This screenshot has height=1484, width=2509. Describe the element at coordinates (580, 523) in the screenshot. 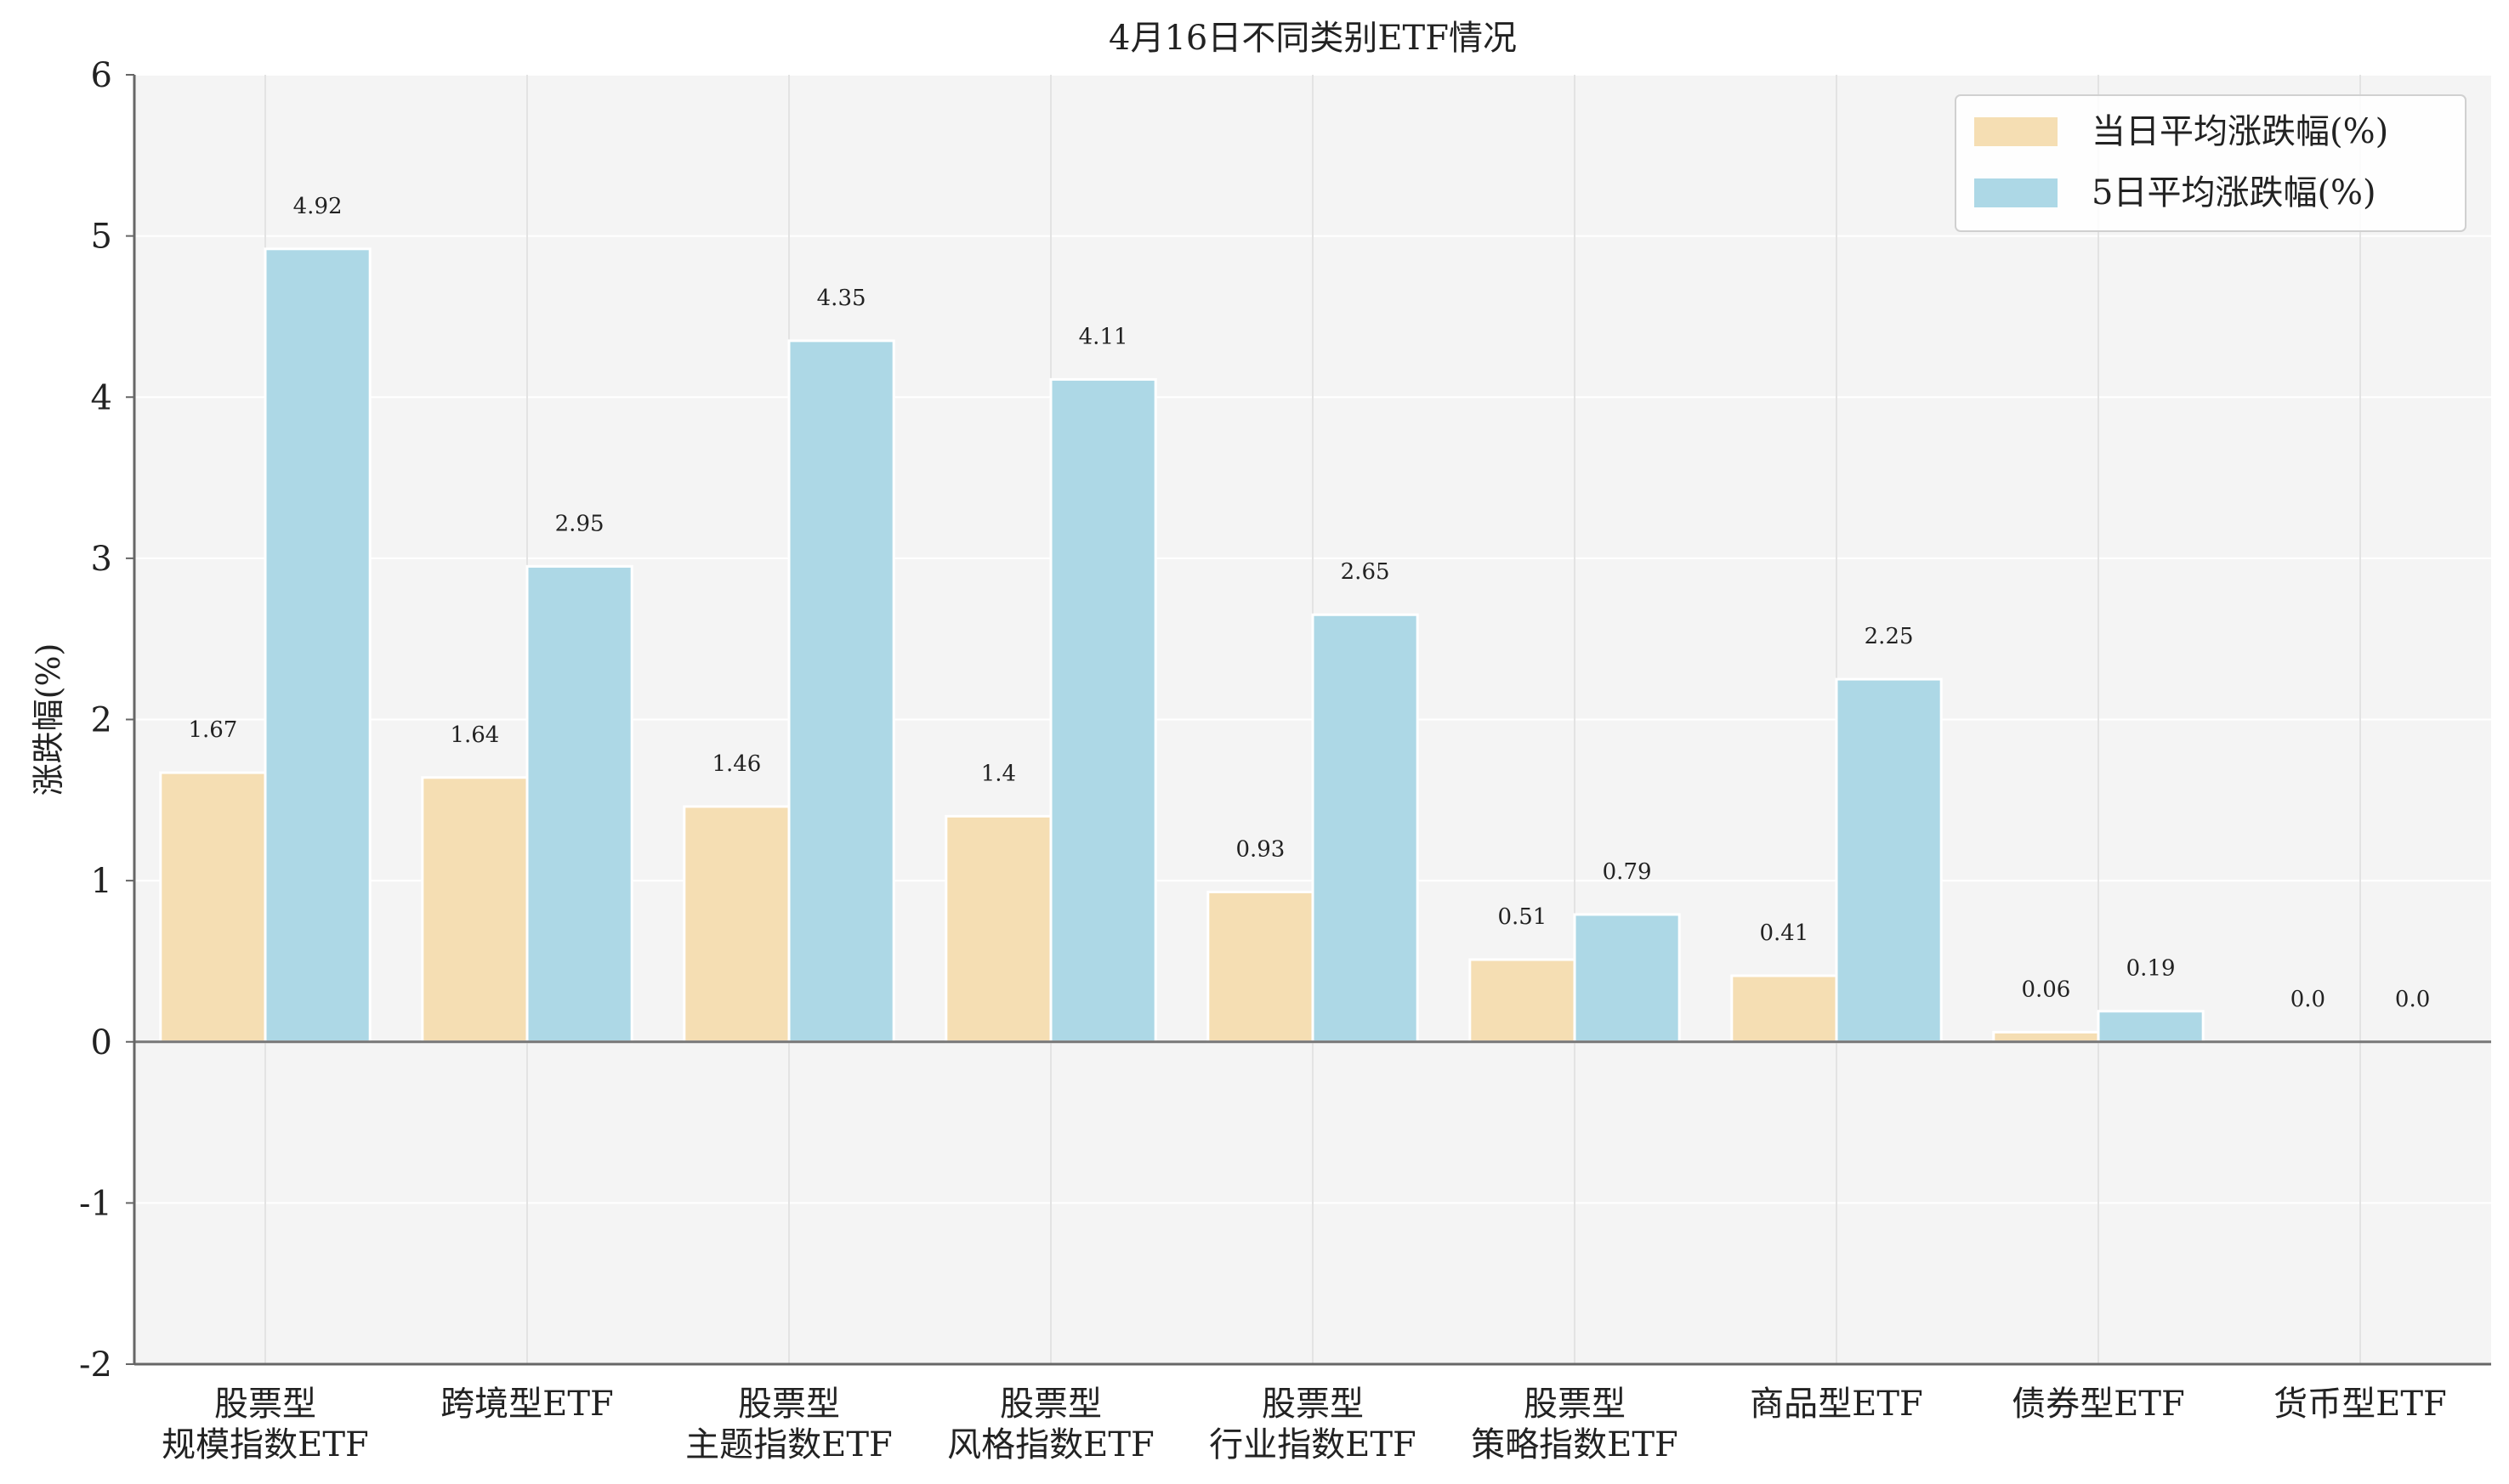

I see `data-label-5day: 2.95` at that location.